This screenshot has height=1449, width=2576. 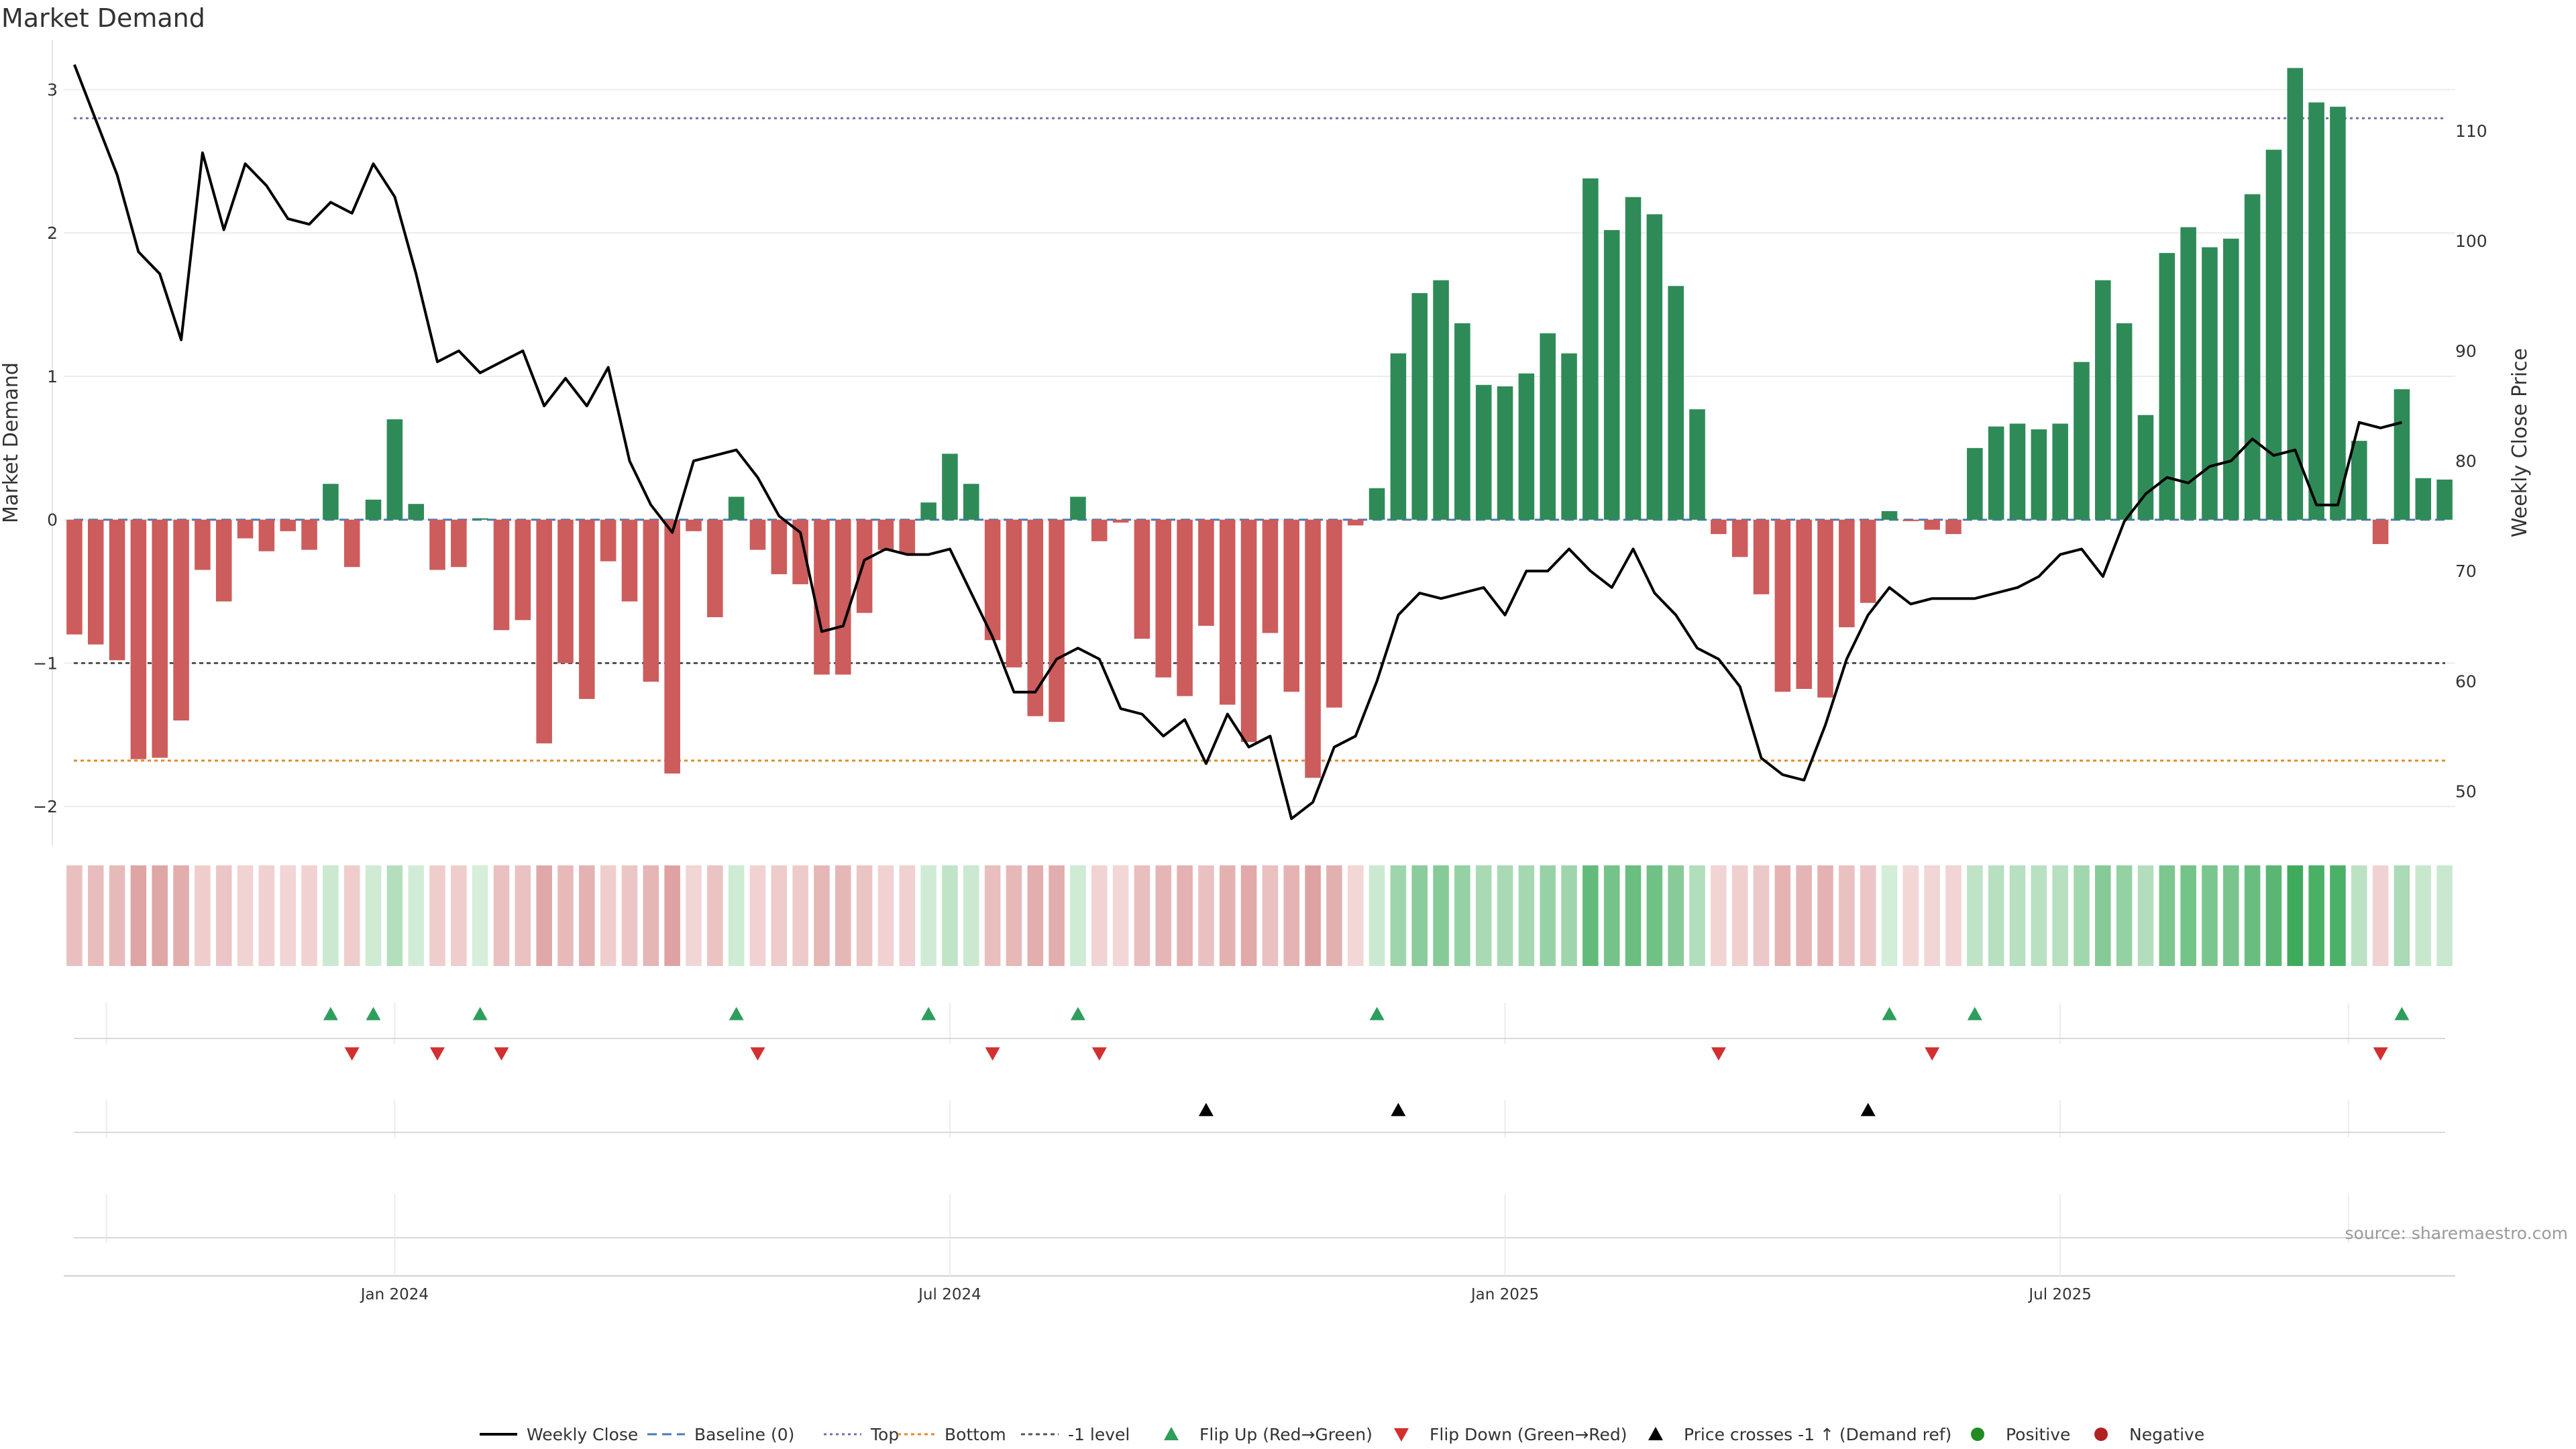 I want to click on legend-swatch-positive, so click(x=1977, y=1434).